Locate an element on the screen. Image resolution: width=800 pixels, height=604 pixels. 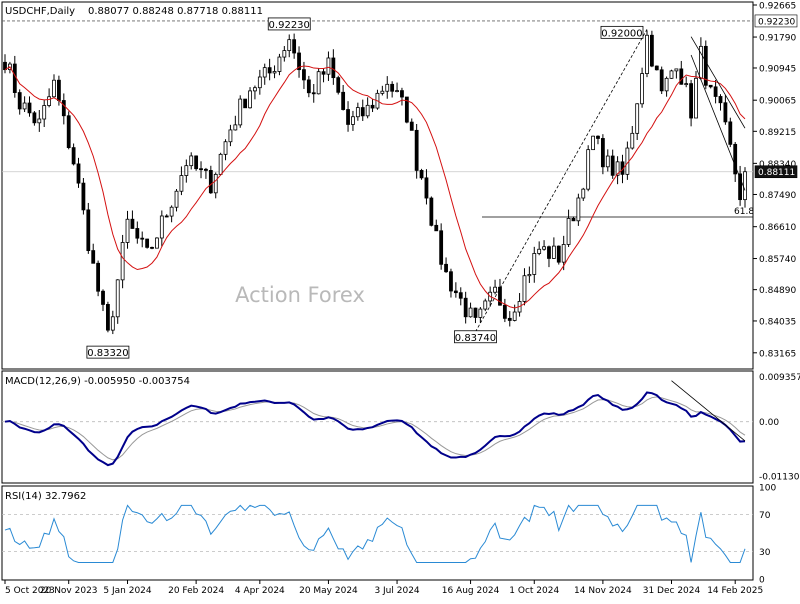
rsi-line is located at coordinates (375, 533).